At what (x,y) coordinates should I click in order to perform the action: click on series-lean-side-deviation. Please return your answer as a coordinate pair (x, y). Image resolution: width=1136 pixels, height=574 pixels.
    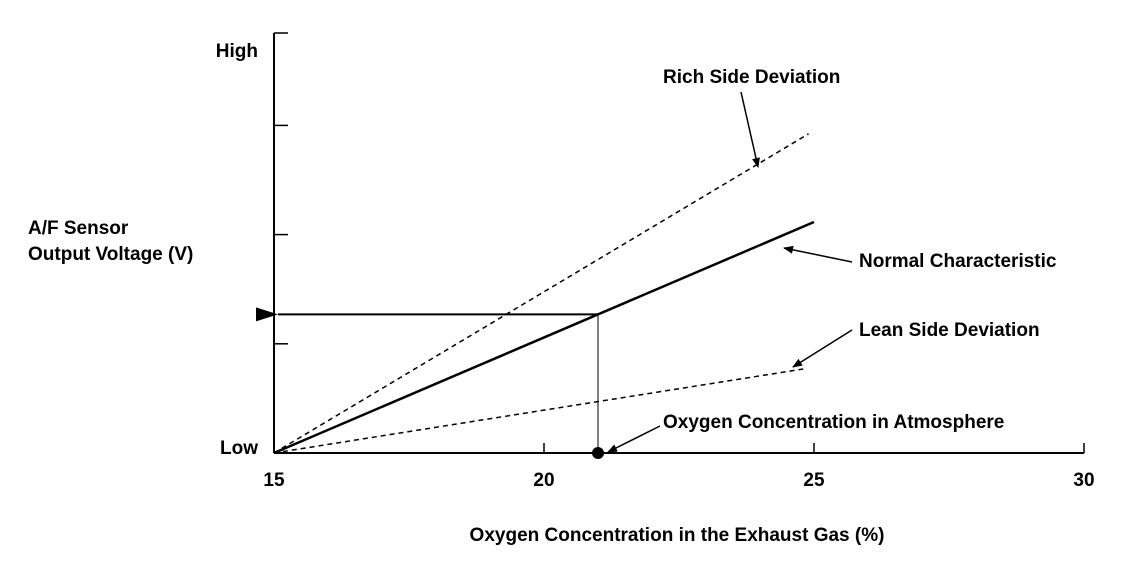
    Looking at the image, I should click on (538, 411).